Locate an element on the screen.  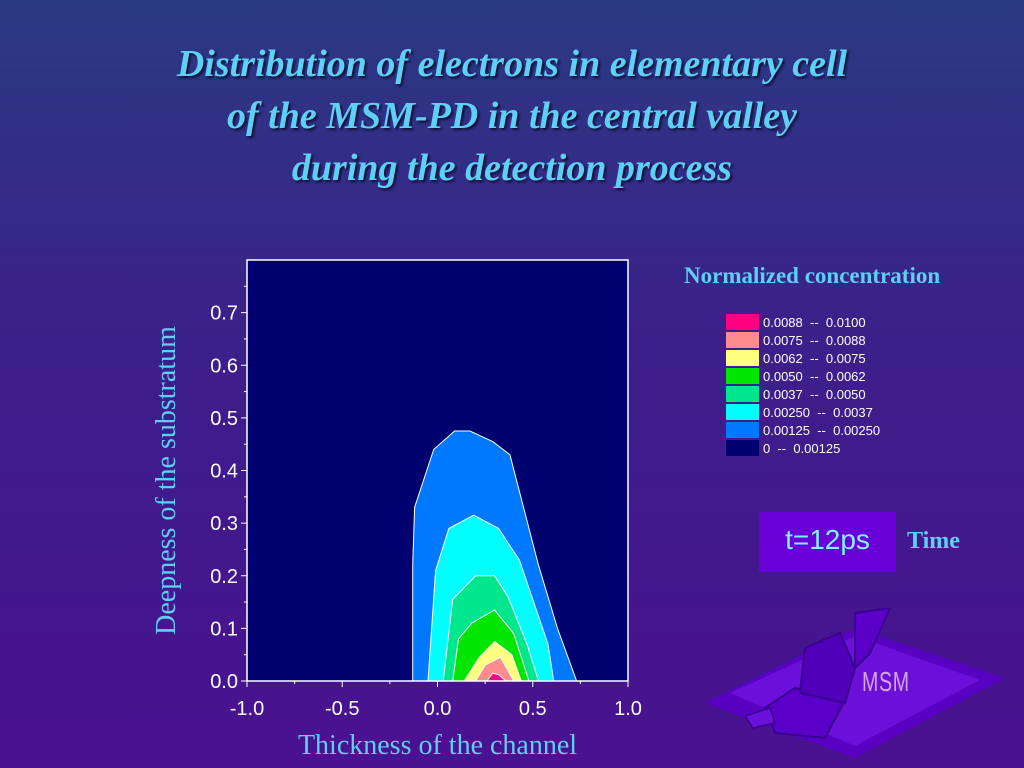
legend-item: 0.00125 -- 0.00250 is located at coordinates (803, 430).